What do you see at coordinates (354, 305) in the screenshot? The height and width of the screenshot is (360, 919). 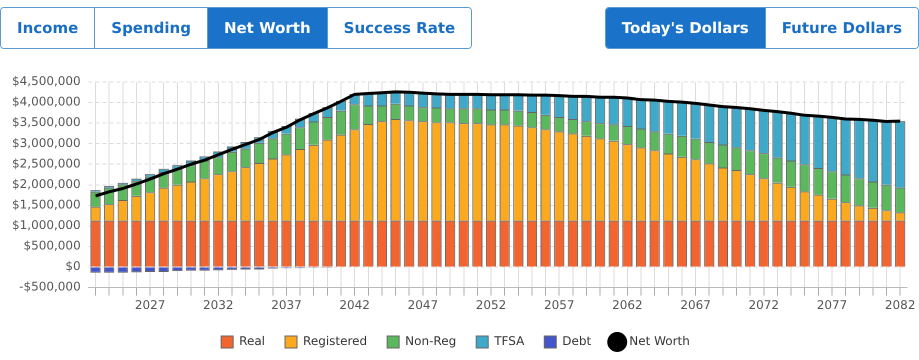 I see `x-tick-label: 2042` at bounding box center [354, 305].